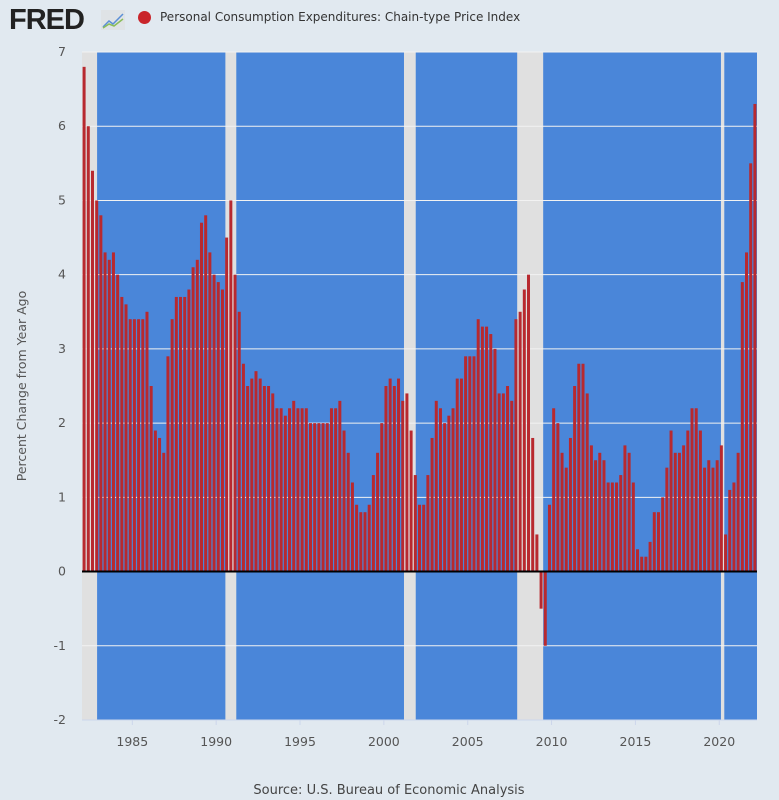  Describe the element at coordinates (60, 645) in the screenshot. I see `y-tick-label: -1` at that location.